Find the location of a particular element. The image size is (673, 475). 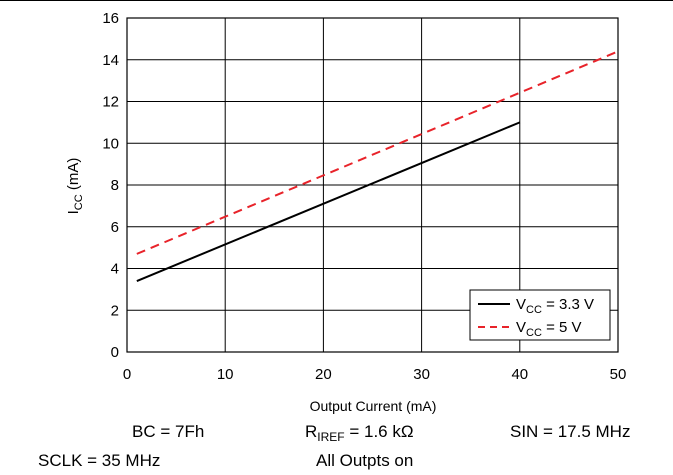

y-tick-label: 8 is located at coordinates (115, 185).